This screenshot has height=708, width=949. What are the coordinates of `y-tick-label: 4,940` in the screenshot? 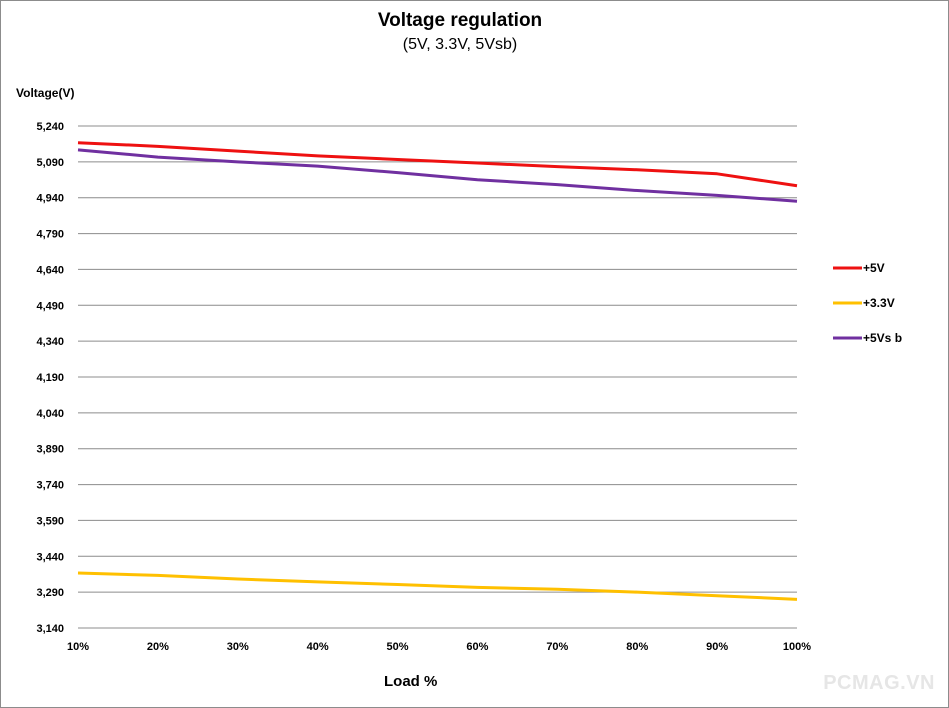 It's located at (50, 199).